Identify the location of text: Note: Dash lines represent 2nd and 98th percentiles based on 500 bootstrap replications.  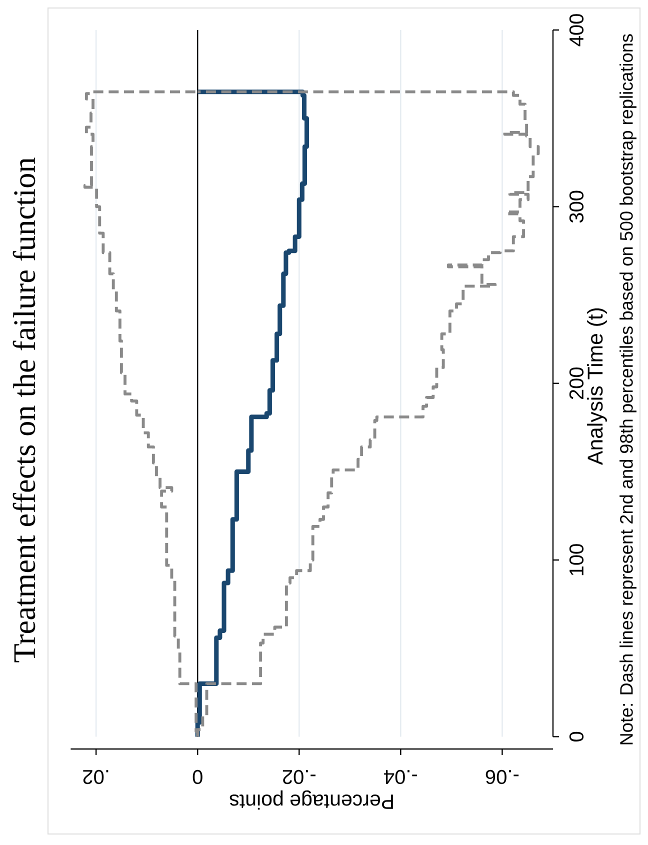
(628, 389).